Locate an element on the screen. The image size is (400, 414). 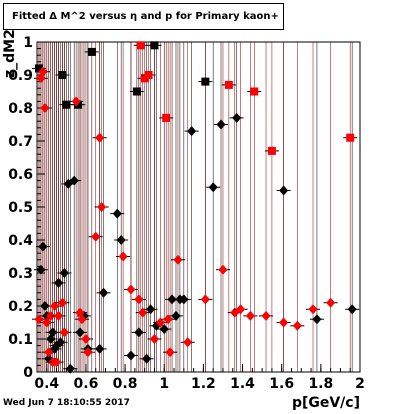
y-tick-label: 0.2 is located at coordinates (20, 307).